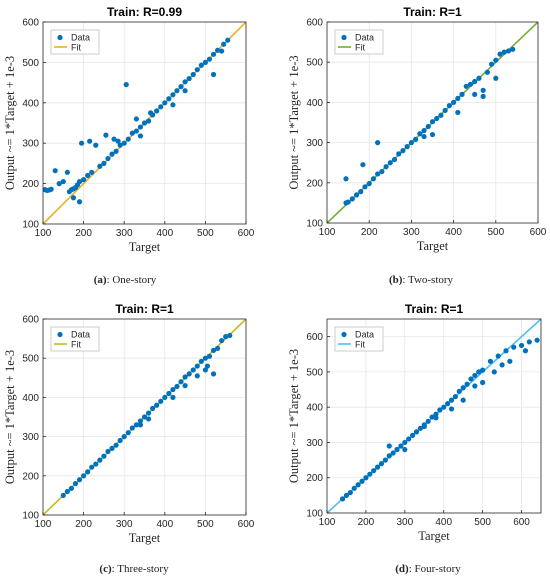  I want to click on x-axis-label: Target, so click(145, 247).